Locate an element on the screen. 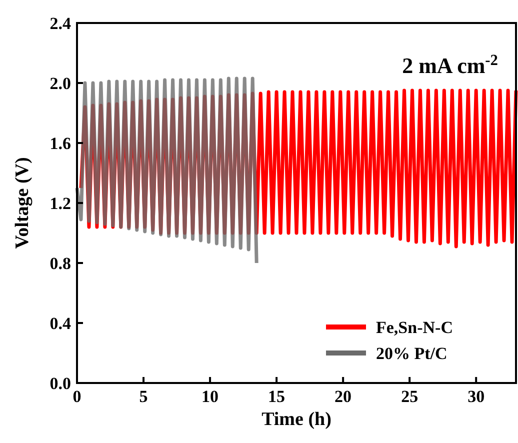  x-tick-label: 30 is located at coordinates (476, 396).